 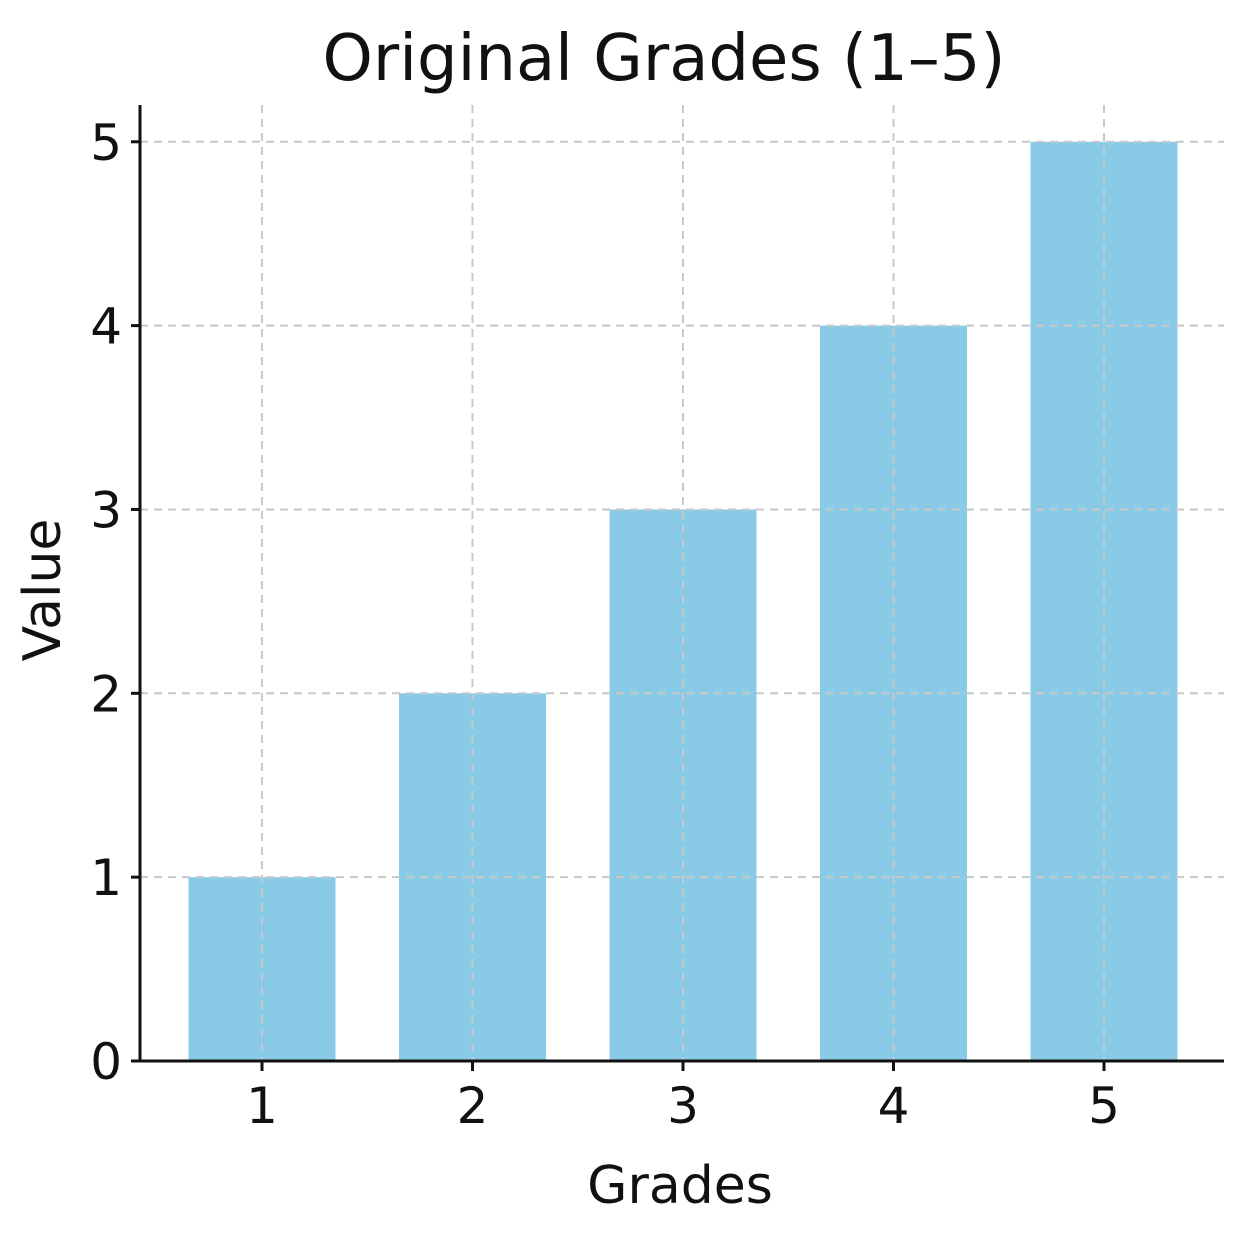 What do you see at coordinates (106, 143) in the screenshot?
I see `y-tick-label: 5` at bounding box center [106, 143].